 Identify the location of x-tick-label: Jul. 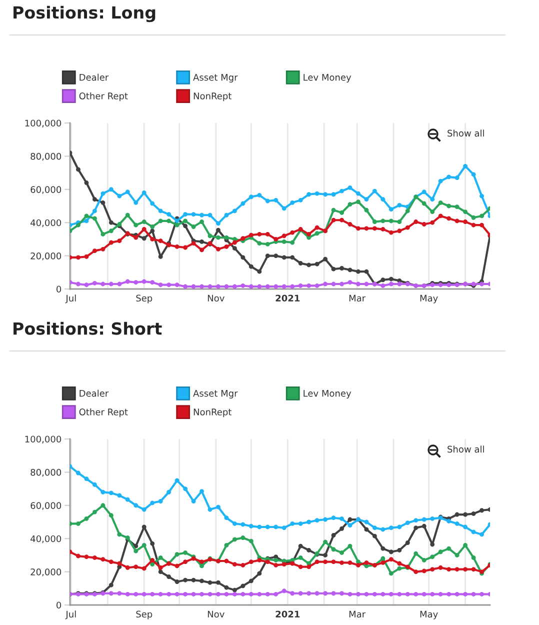
(70, 299).